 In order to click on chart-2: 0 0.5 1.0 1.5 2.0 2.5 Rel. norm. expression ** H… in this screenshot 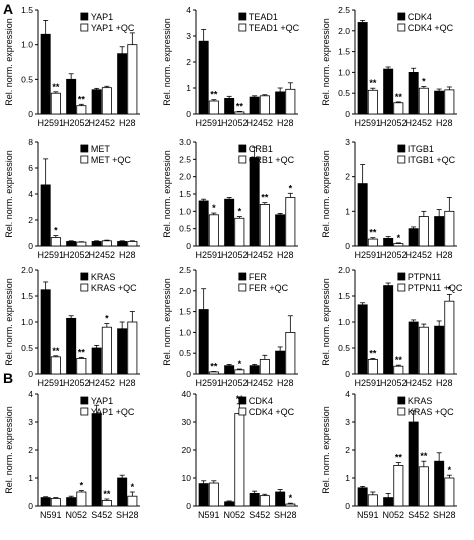, I will do `click(389, 66)`.